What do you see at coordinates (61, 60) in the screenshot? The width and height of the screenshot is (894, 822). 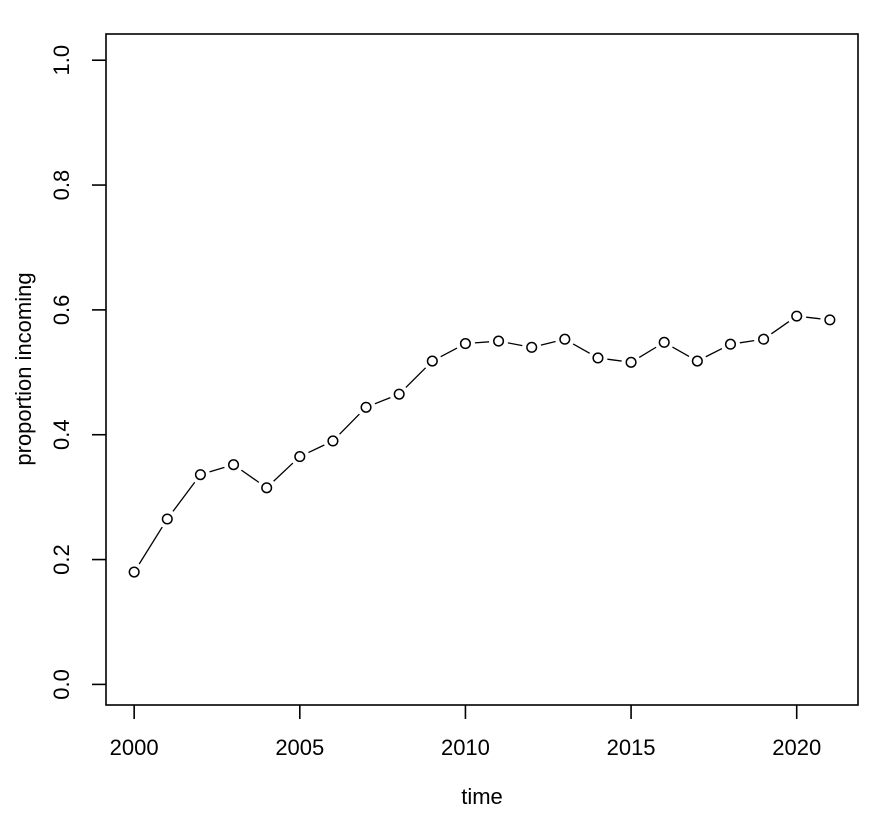 I see `y-tick-label: 1.0` at bounding box center [61, 60].